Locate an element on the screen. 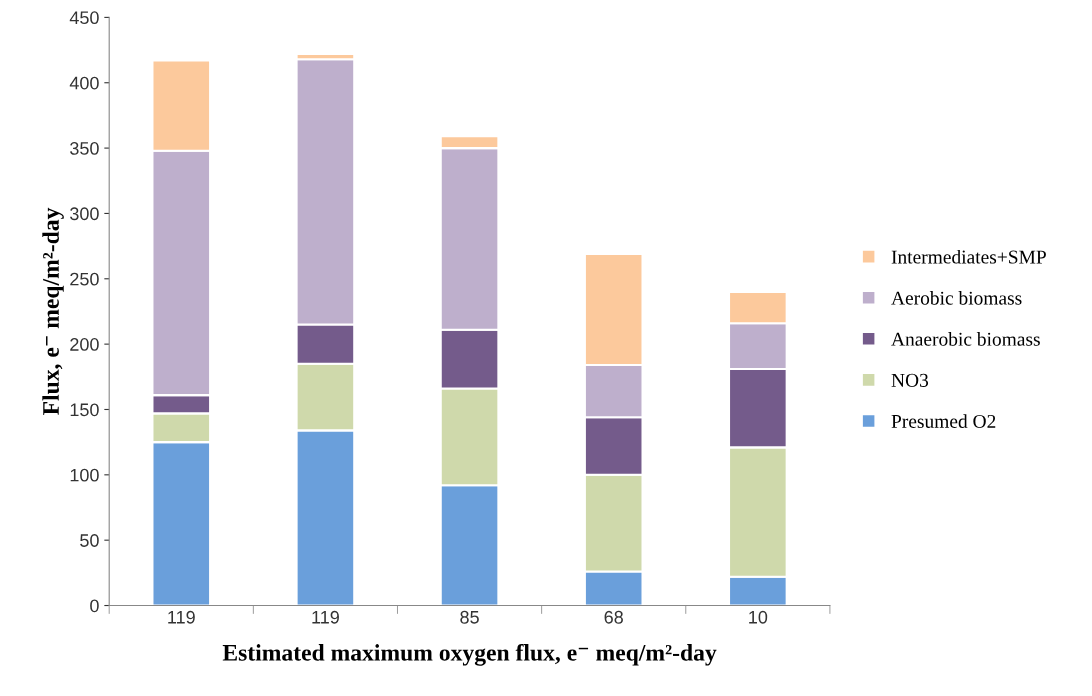  y-tick-label: 300 is located at coordinates (84, 214).